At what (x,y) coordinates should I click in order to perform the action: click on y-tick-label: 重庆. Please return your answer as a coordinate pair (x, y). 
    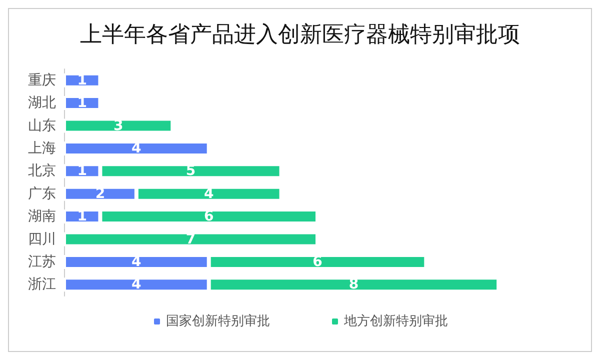
    Looking at the image, I should click on (42, 80).